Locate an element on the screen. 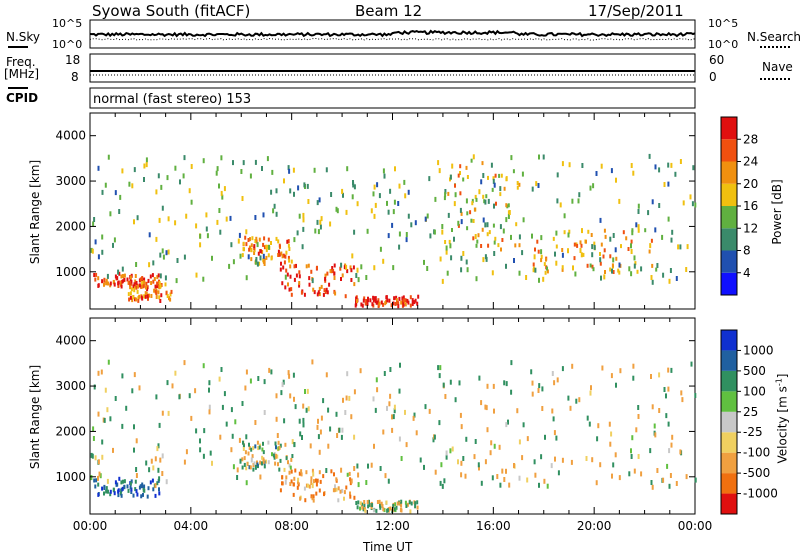 The width and height of the screenshot is (800, 554). cpid-label: CPID is located at coordinates (22, 98).